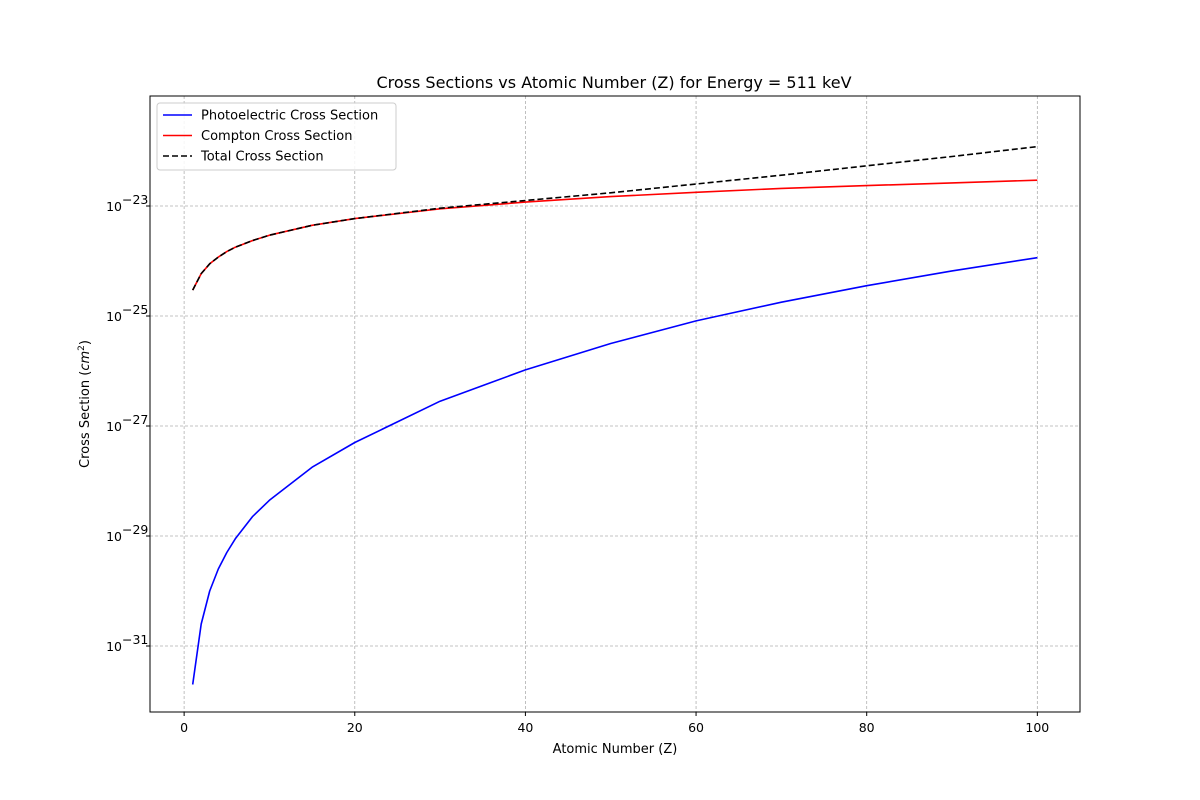  Describe the element at coordinates (82, 348) in the screenshot. I see `y-axis-label-sup: 2` at that location.